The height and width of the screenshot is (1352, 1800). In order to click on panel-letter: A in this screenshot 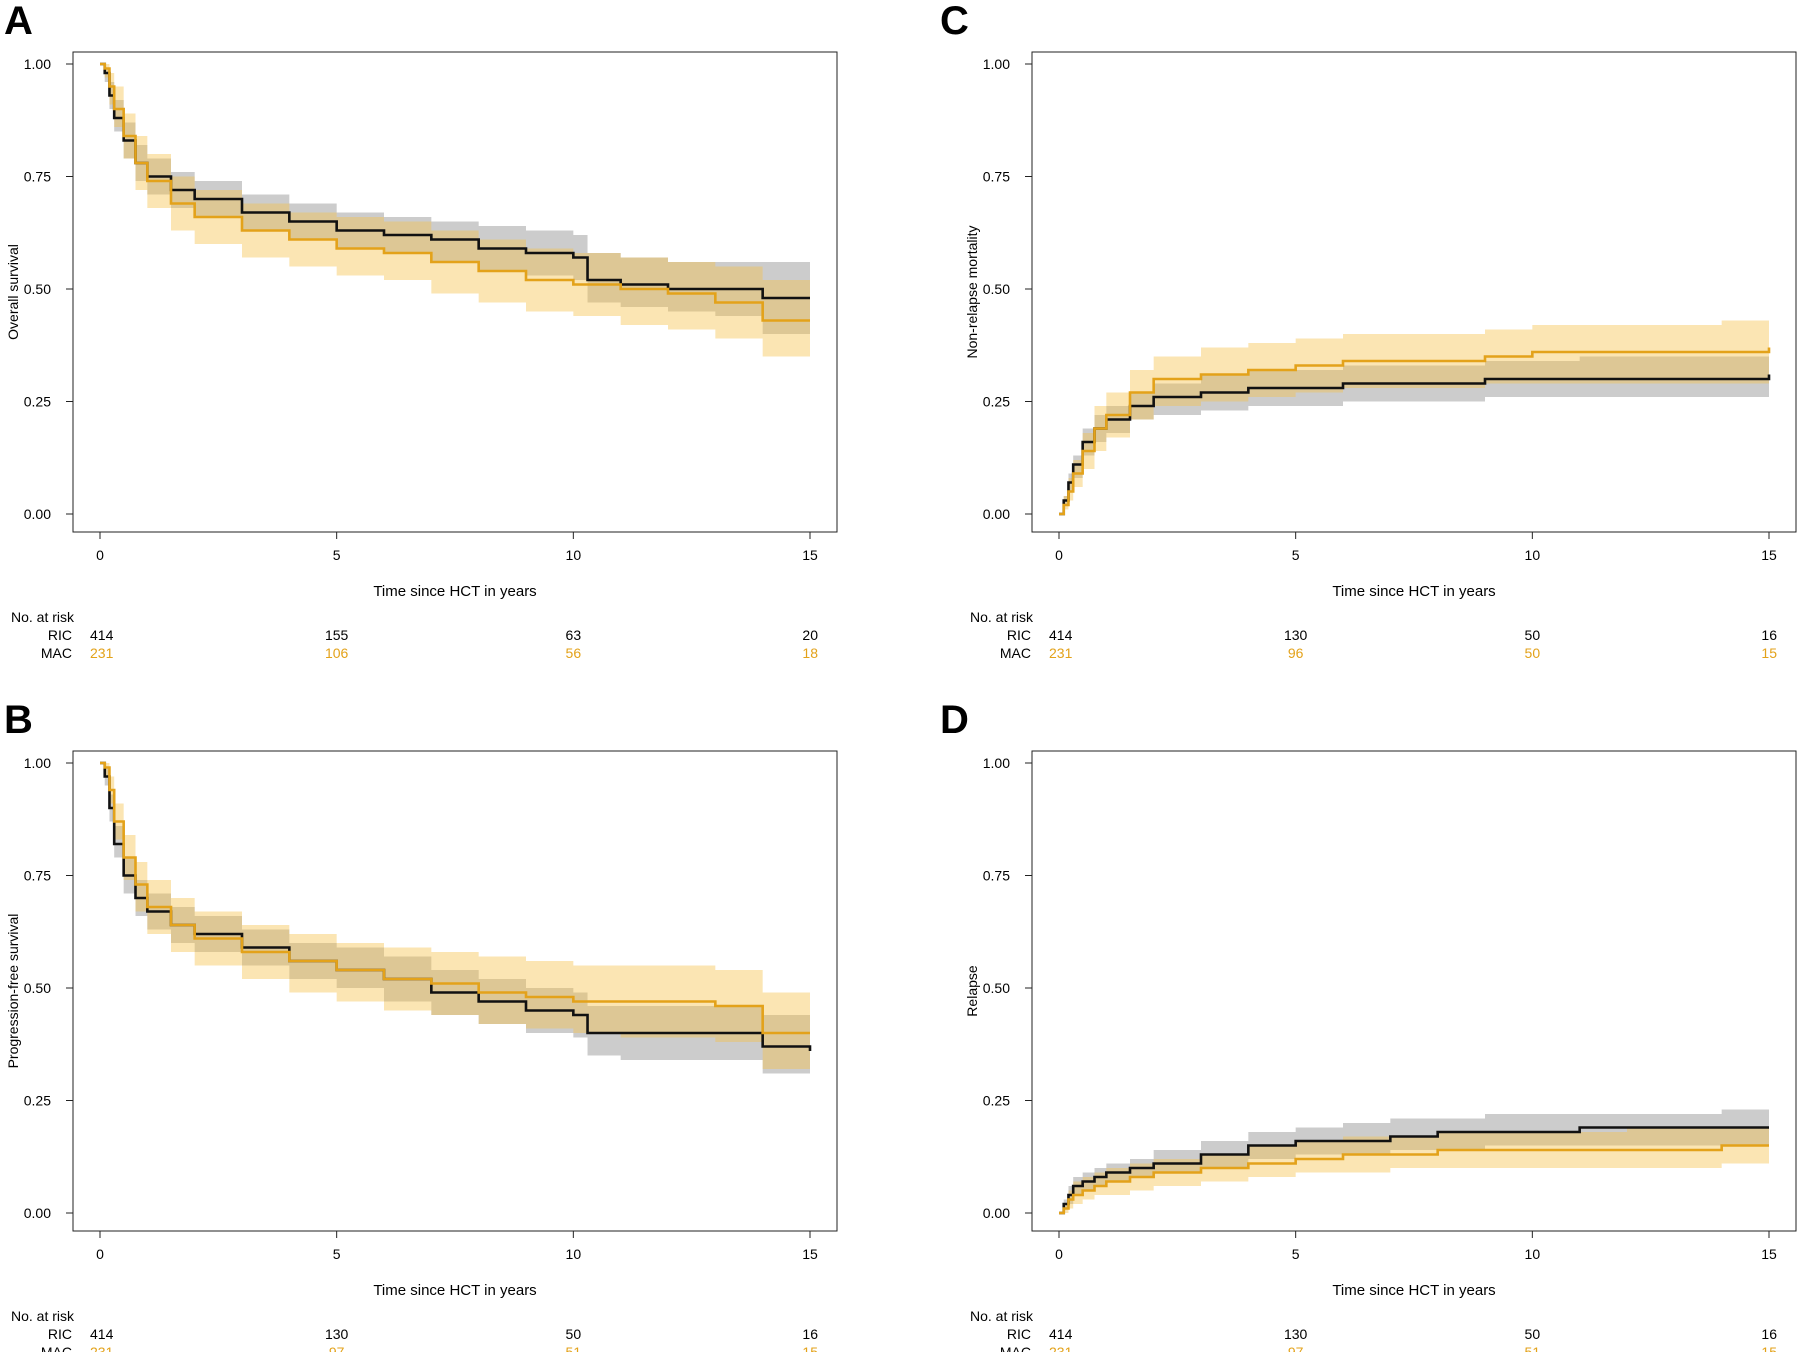, I will do `click(18, 21)`.